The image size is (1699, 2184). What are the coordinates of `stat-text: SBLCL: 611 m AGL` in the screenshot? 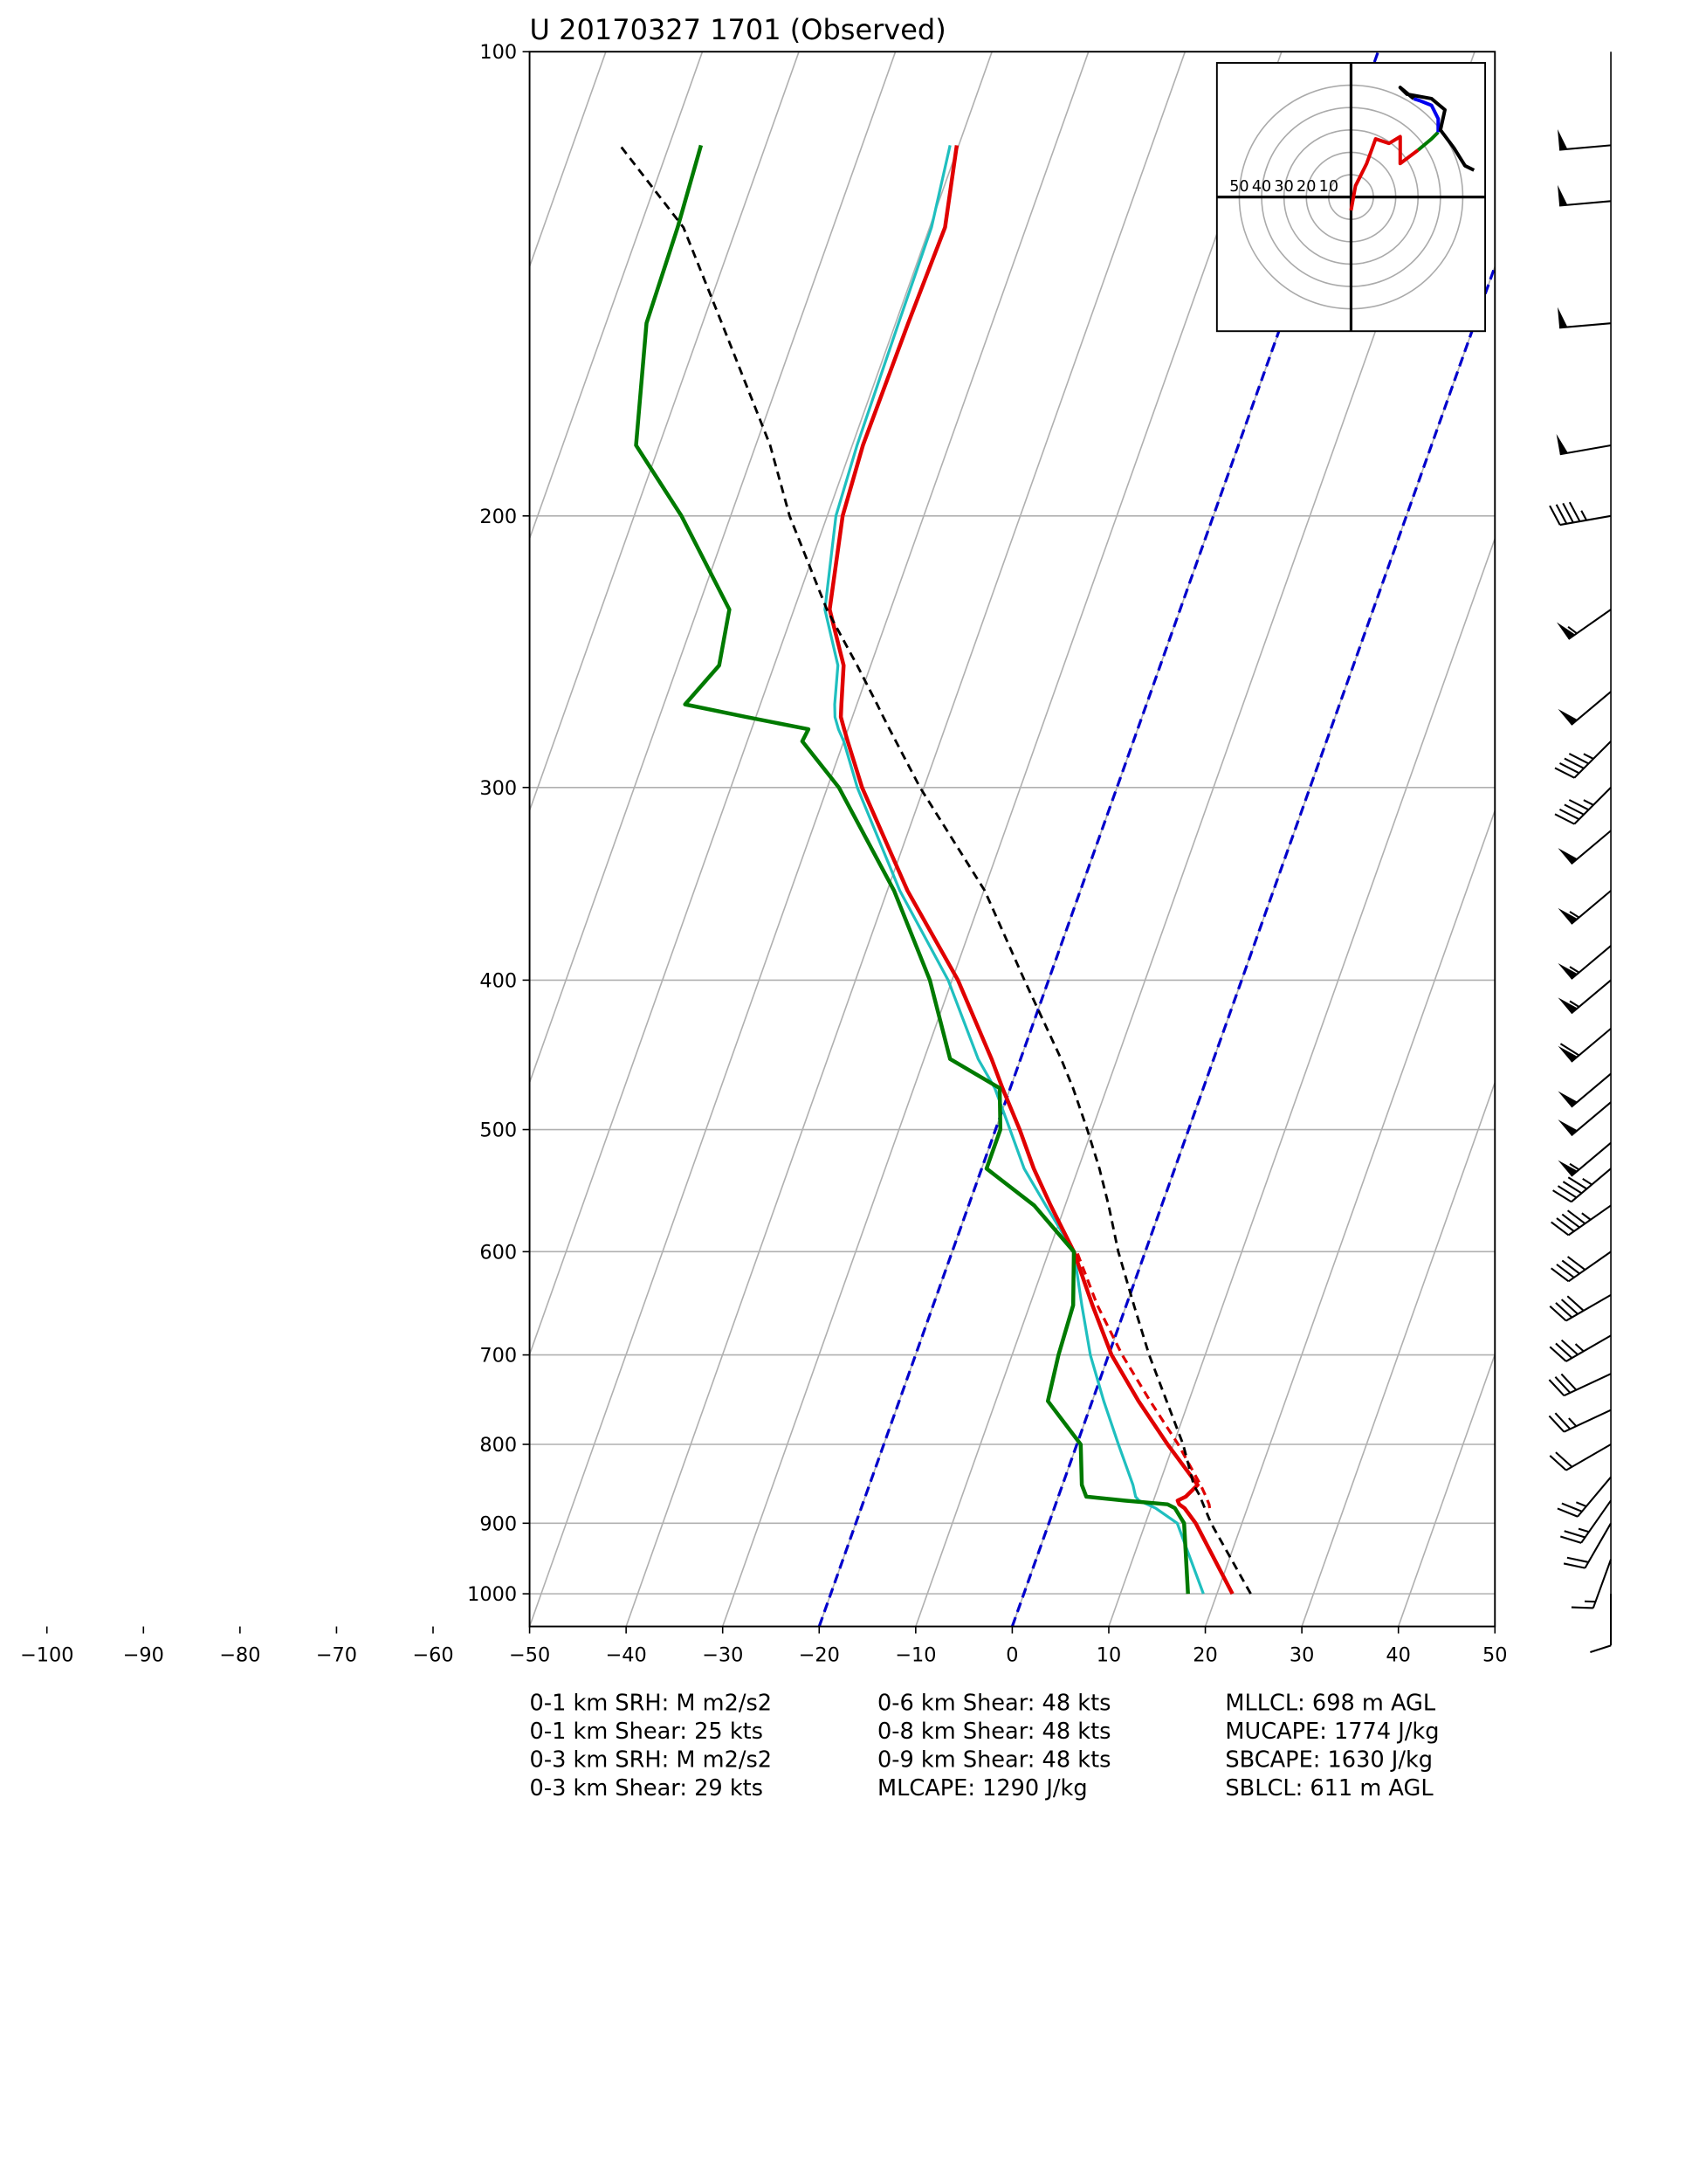 It's located at (1329, 1788).